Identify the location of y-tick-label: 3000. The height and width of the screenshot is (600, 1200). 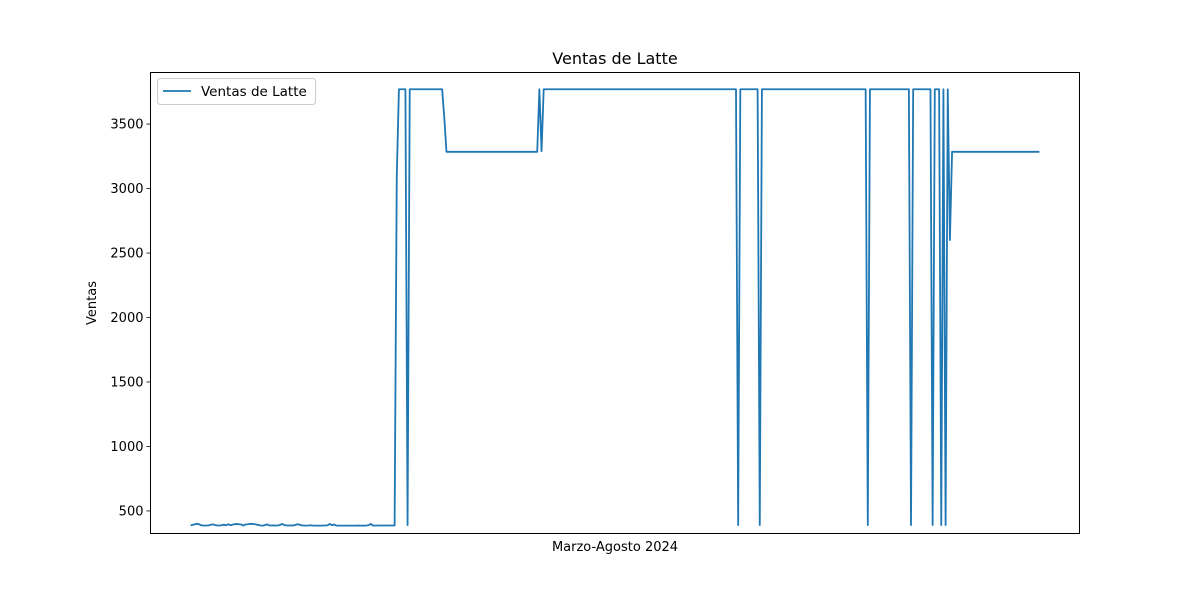
(126, 189).